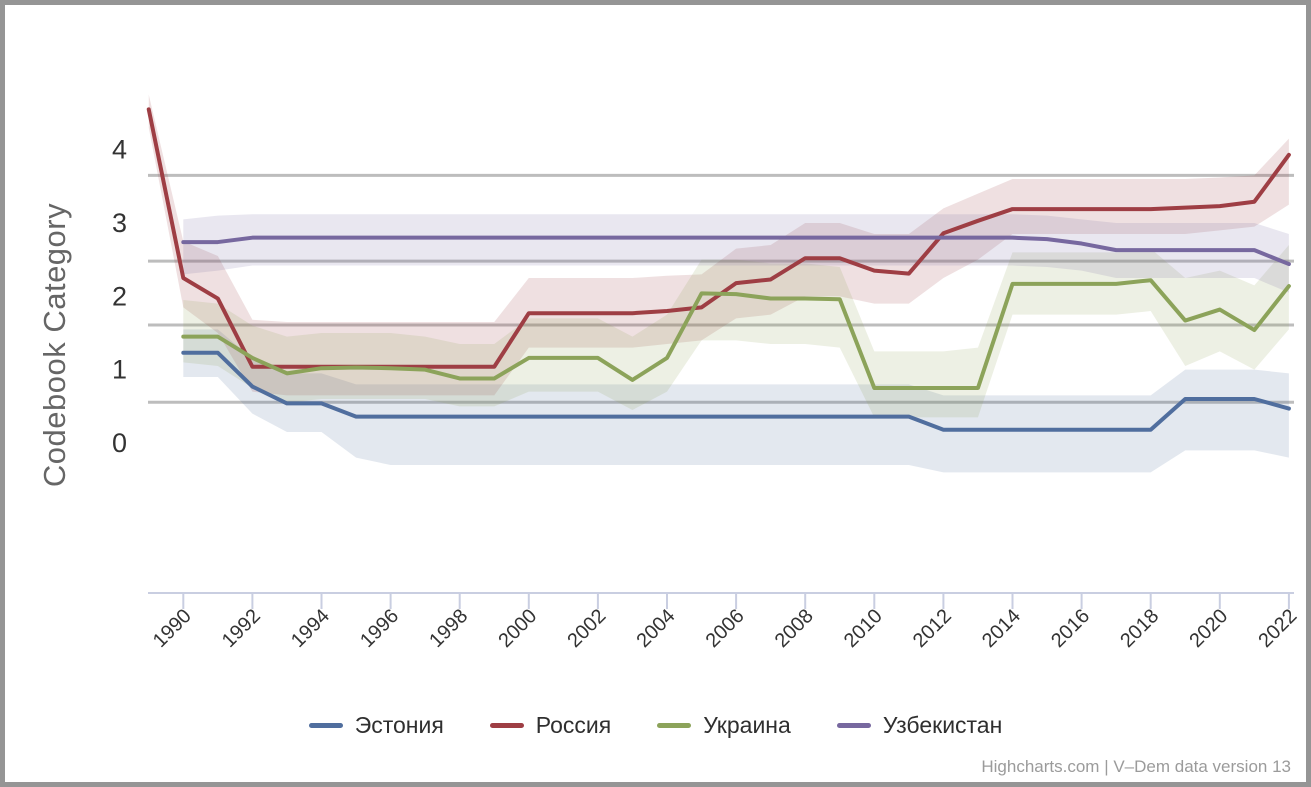 The height and width of the screenshot is (787, 1311). What do you see at coordinates (1136, 766) in the screenshot?
I see `credits-text: Highcharts.com | V–Dem data version 13` at bounding box center [1136, 766].